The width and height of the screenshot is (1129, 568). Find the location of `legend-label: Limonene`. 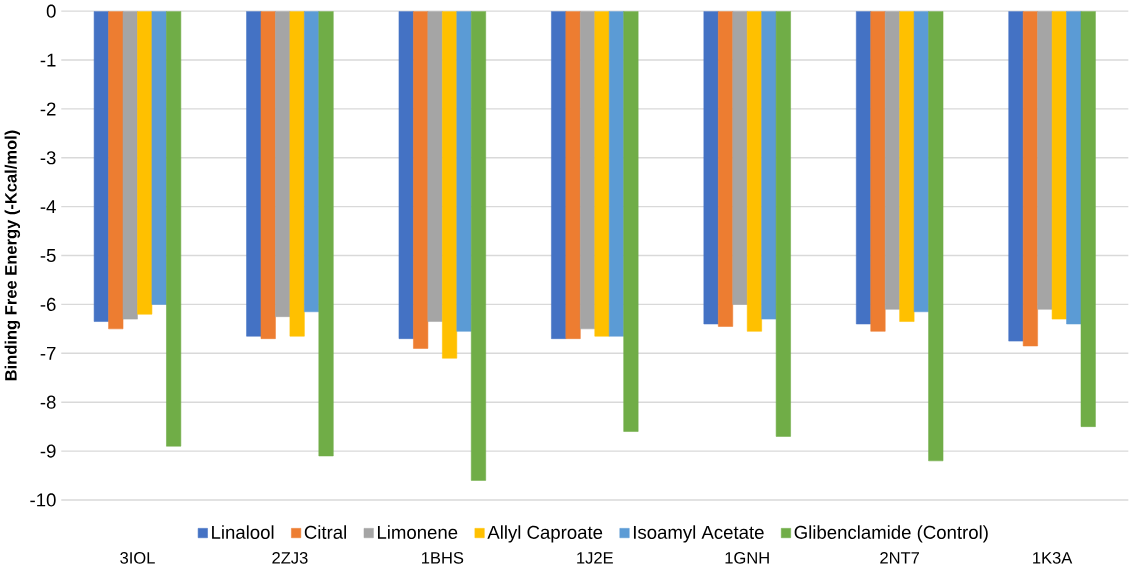

legend-label: Limonene is located at coordinates (417, 532).